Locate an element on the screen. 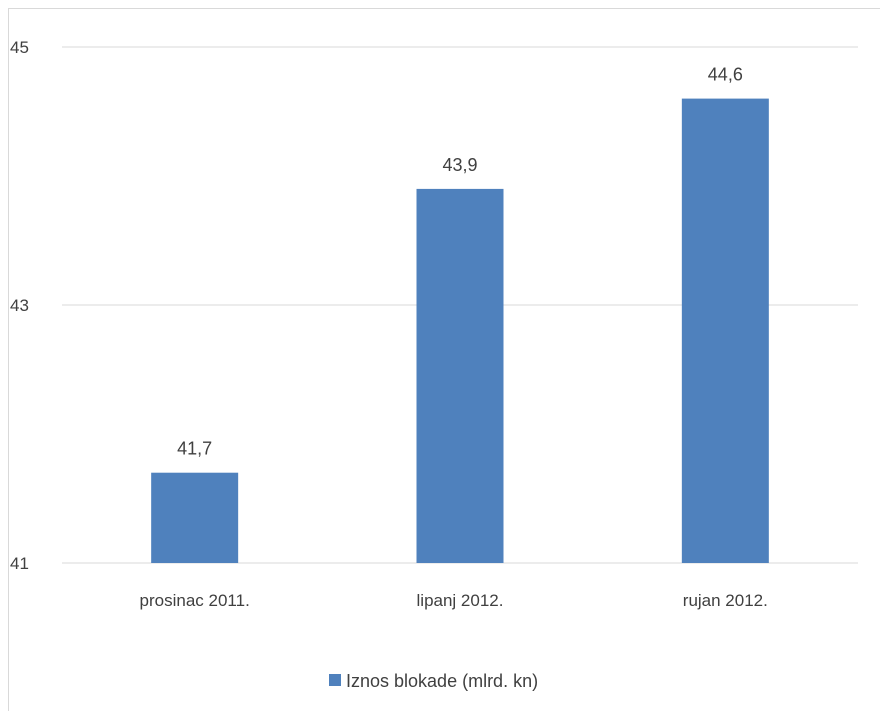 The width and height of the screenshot is (880, 711). x-tick-label: lipanj 2012. is located at coordinates (460, 600).